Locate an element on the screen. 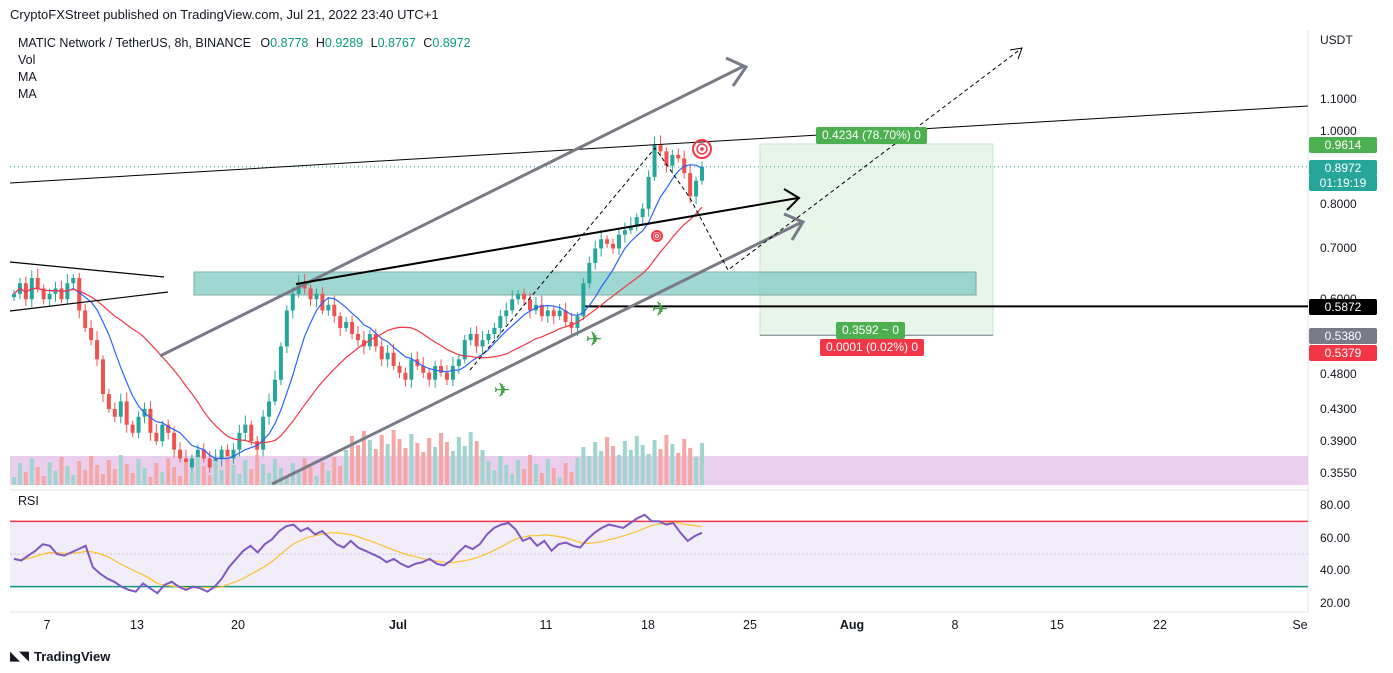 The height and width of the screenshot is (673, 1393). time-tick-label: 11 is located at coordinates (546, 625).